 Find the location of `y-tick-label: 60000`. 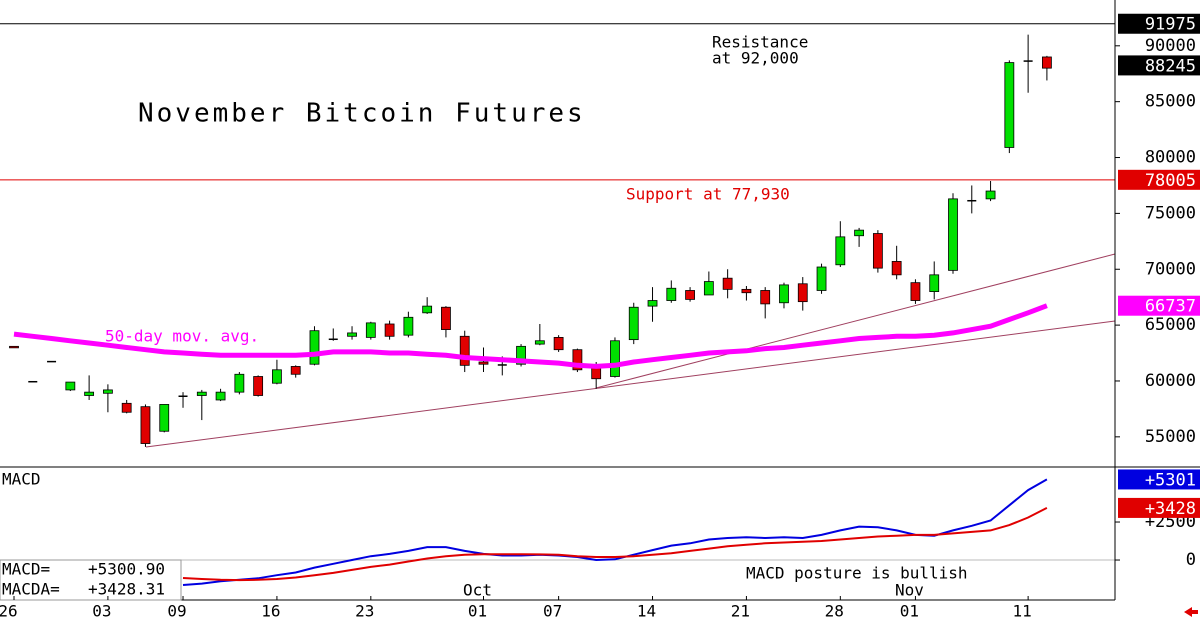

y-tick-label: 60000 is located at coordinates (1170, 381).